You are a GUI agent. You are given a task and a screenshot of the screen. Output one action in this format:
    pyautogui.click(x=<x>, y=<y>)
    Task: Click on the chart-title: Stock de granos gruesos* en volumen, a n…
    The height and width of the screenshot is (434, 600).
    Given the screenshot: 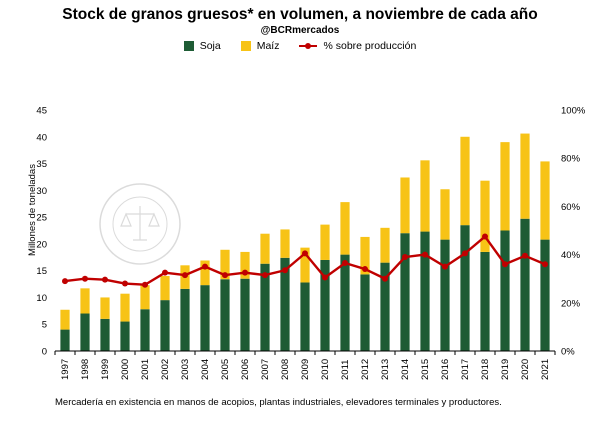 What is the action you would take?
    pyautogui.click(x=300, y=14)
    